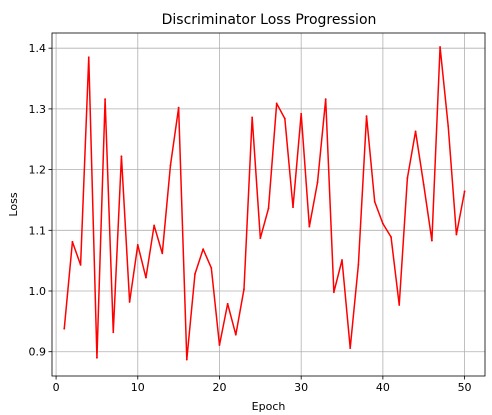  I want to click on y-tick-label: 0.9, so click(38, 352).